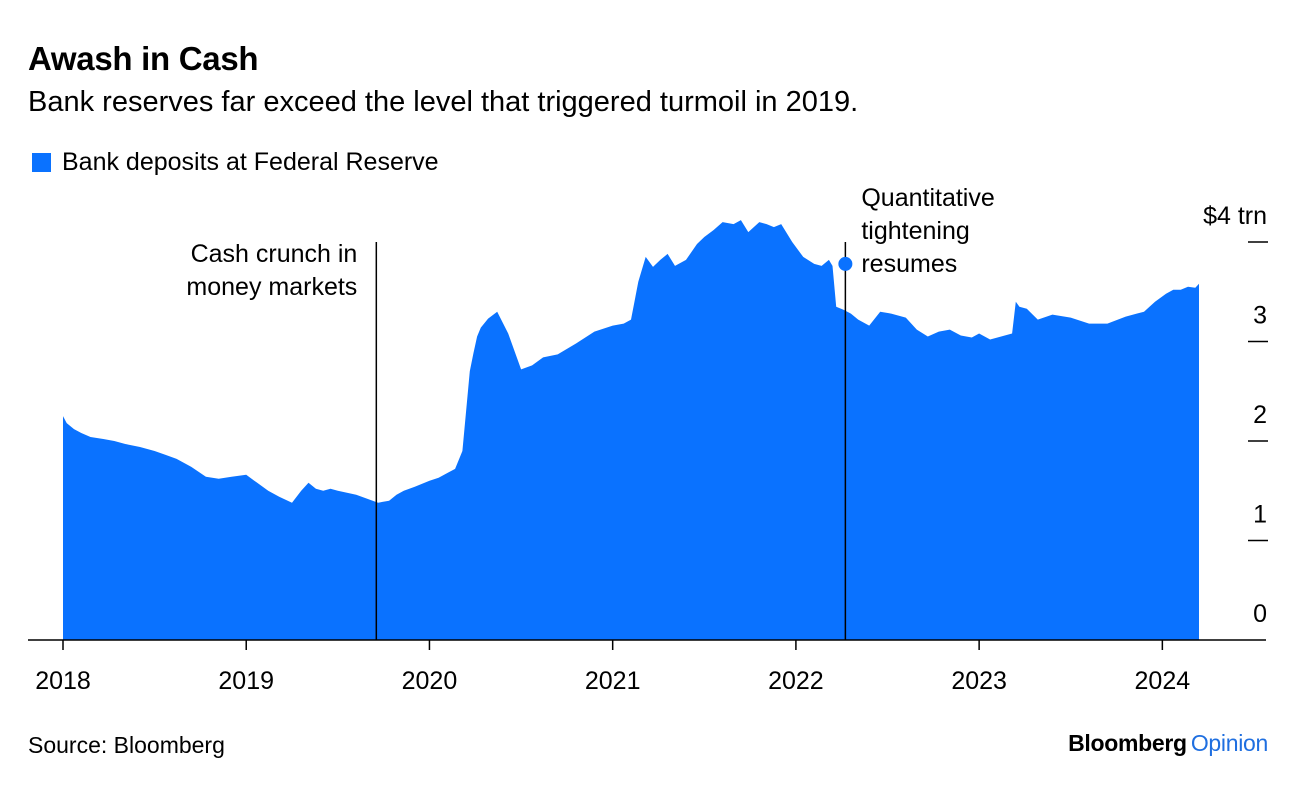 The image size is (1296, 788). Describe the element at coordinates (1127, 743) in the screenshot. I see `brand-name: Bloomberg` at that location.